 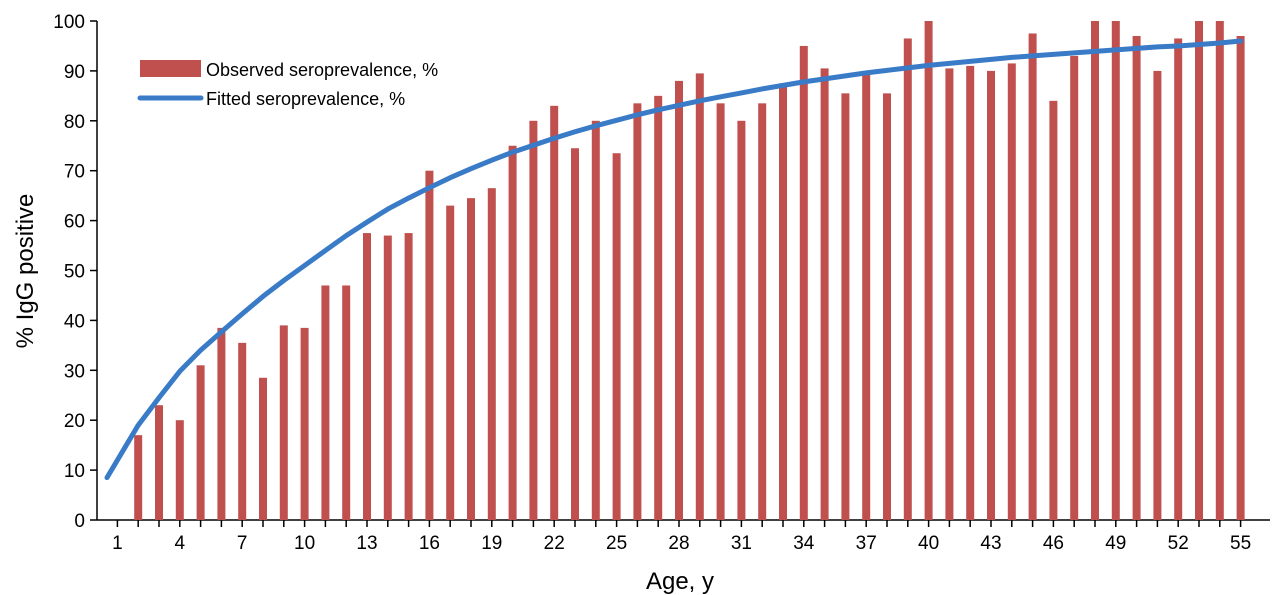 What do you see at coordinates (74, 72) in the screenshot?
I see `y-tick-label: 90` at bounding box center [74, 72].